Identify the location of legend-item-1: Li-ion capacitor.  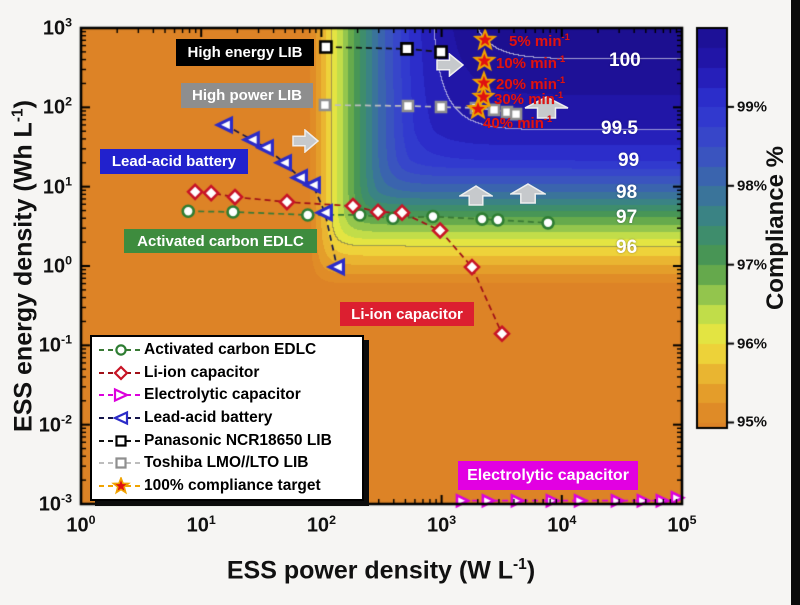
(227, 373).